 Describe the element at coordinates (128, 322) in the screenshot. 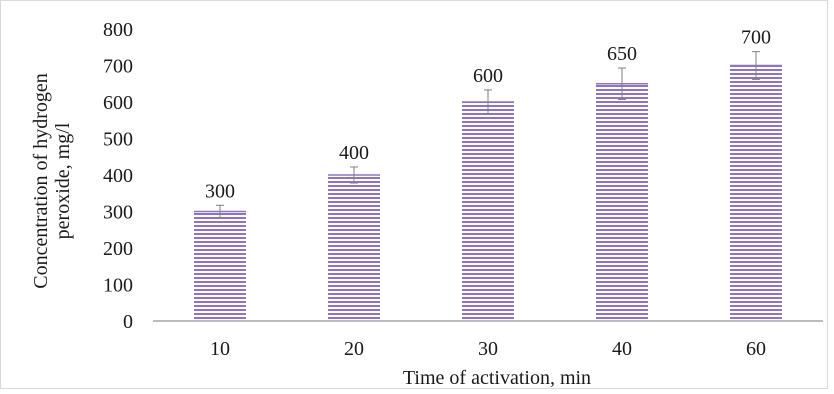

I see `y-tick-label: 0` at that location.